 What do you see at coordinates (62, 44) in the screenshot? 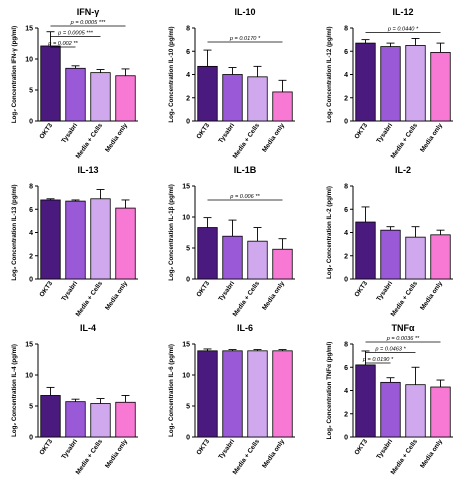
I see `significance-label: p = 0.002 **` at bounding box center [62, 44].